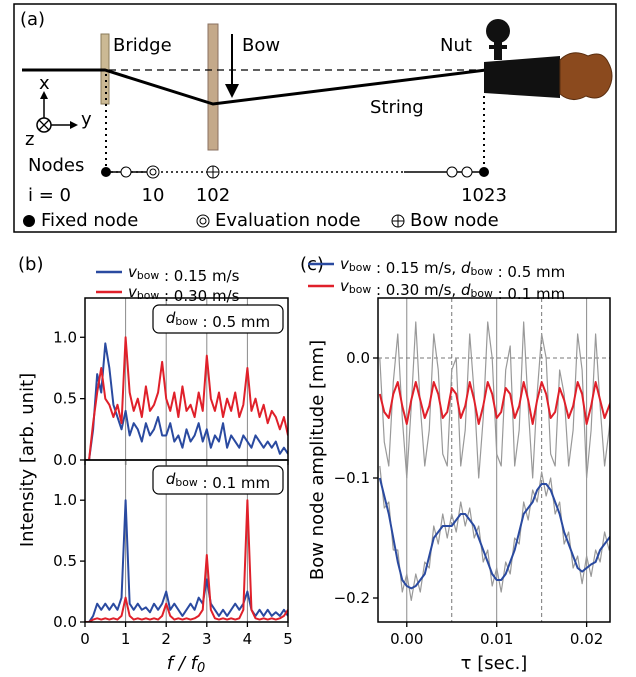 Image resolution: width=636 pixels, height=677 pixels. I want to click on peg-stem, so click(498, 50).